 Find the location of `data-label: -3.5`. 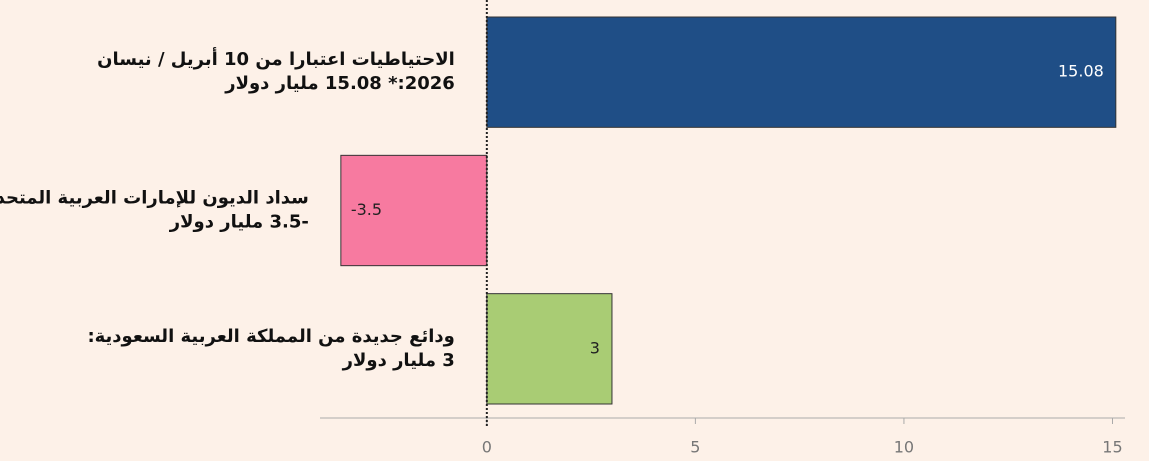

data-label: -3.5 is located at coordinates (366, 209).